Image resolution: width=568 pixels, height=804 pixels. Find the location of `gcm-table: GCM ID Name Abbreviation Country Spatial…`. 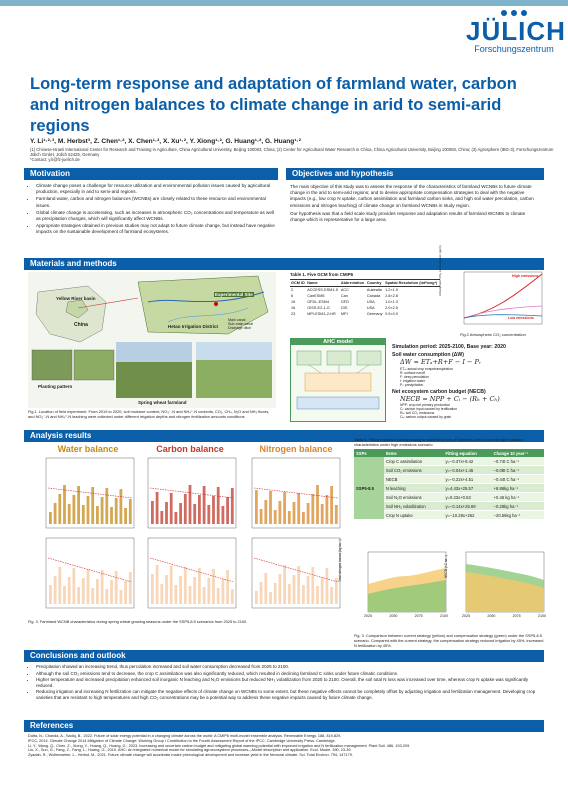

gcm-table: GCM ID Name Abbreviation Country Spatial… is located at coordinates (365, 298).